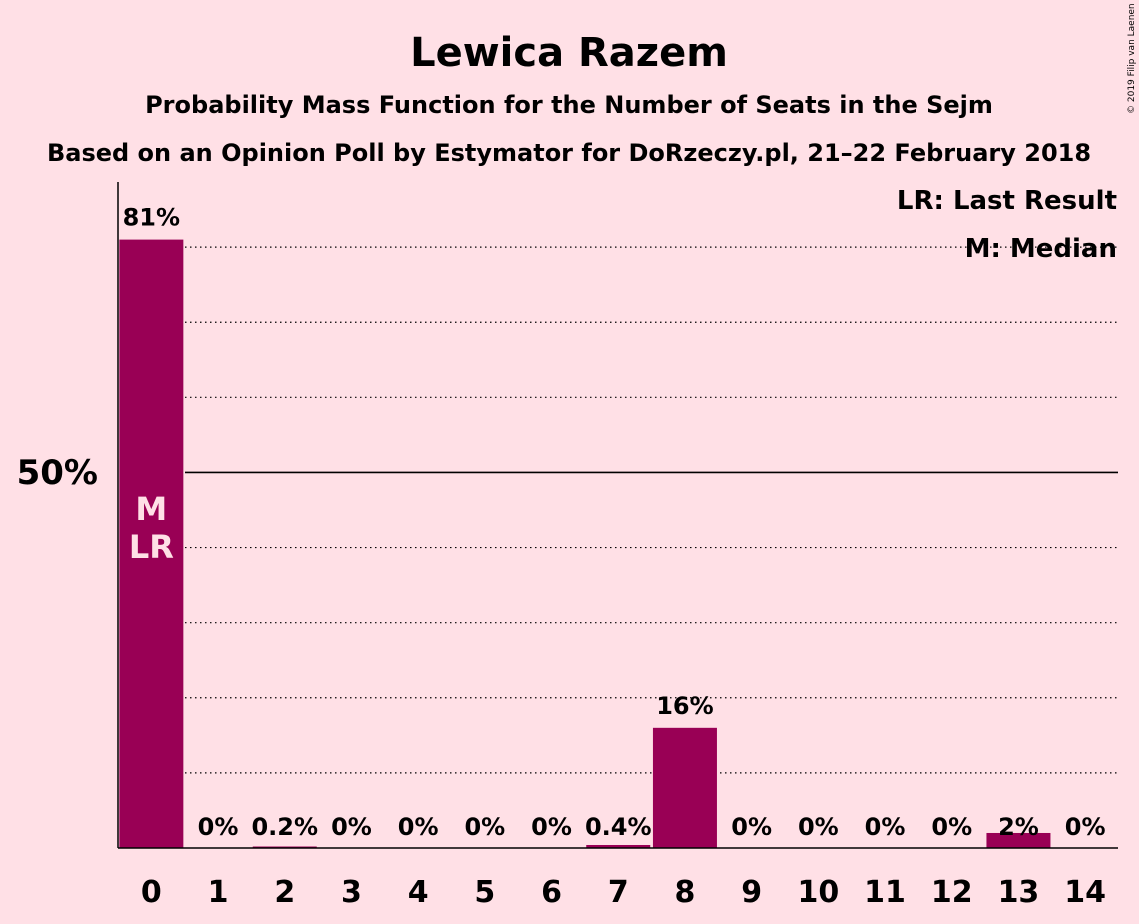  Describe the element at coordinates (151, 892) in the screenshot. I see `x-tick-label-0: 0` at that location.